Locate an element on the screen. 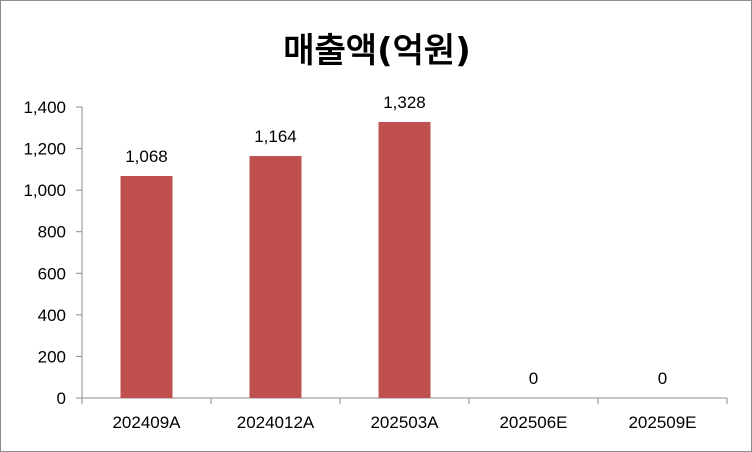  x-tick-label: 2024012A is located at coordinates (276, 422).